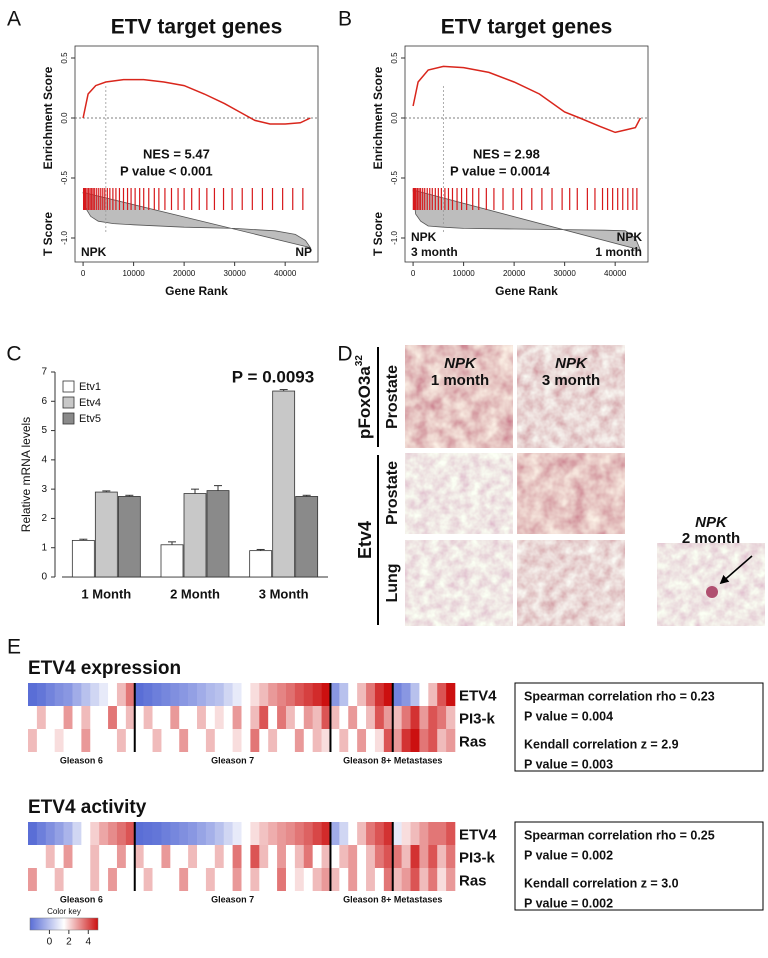 The height and width of the screenshot is (958, 768). What do you see at coordinates (618, 252) in the screenshot?
I see `group-label: 1 month` at bounding box center [618, 252].